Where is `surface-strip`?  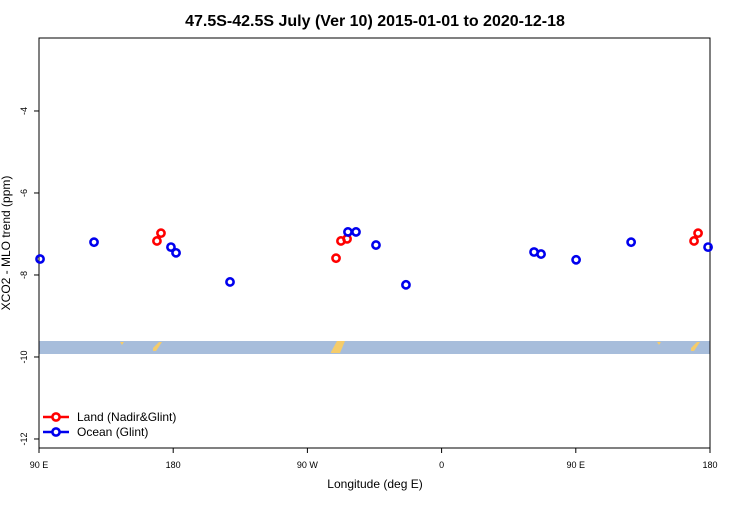 surface-strip is located at coordinates (374, 347).